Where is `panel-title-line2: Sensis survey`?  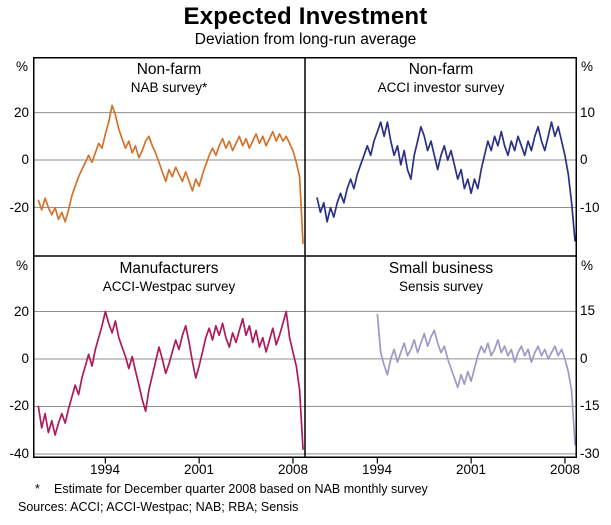 panel-title-line2: Sensis survey is located at coordinates (441, 286).